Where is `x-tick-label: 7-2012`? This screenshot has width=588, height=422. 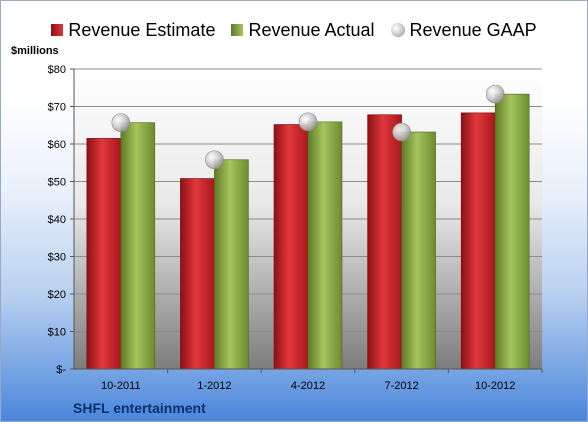 x-tick-label: 7-2012 is located at coordinates (401, 386).